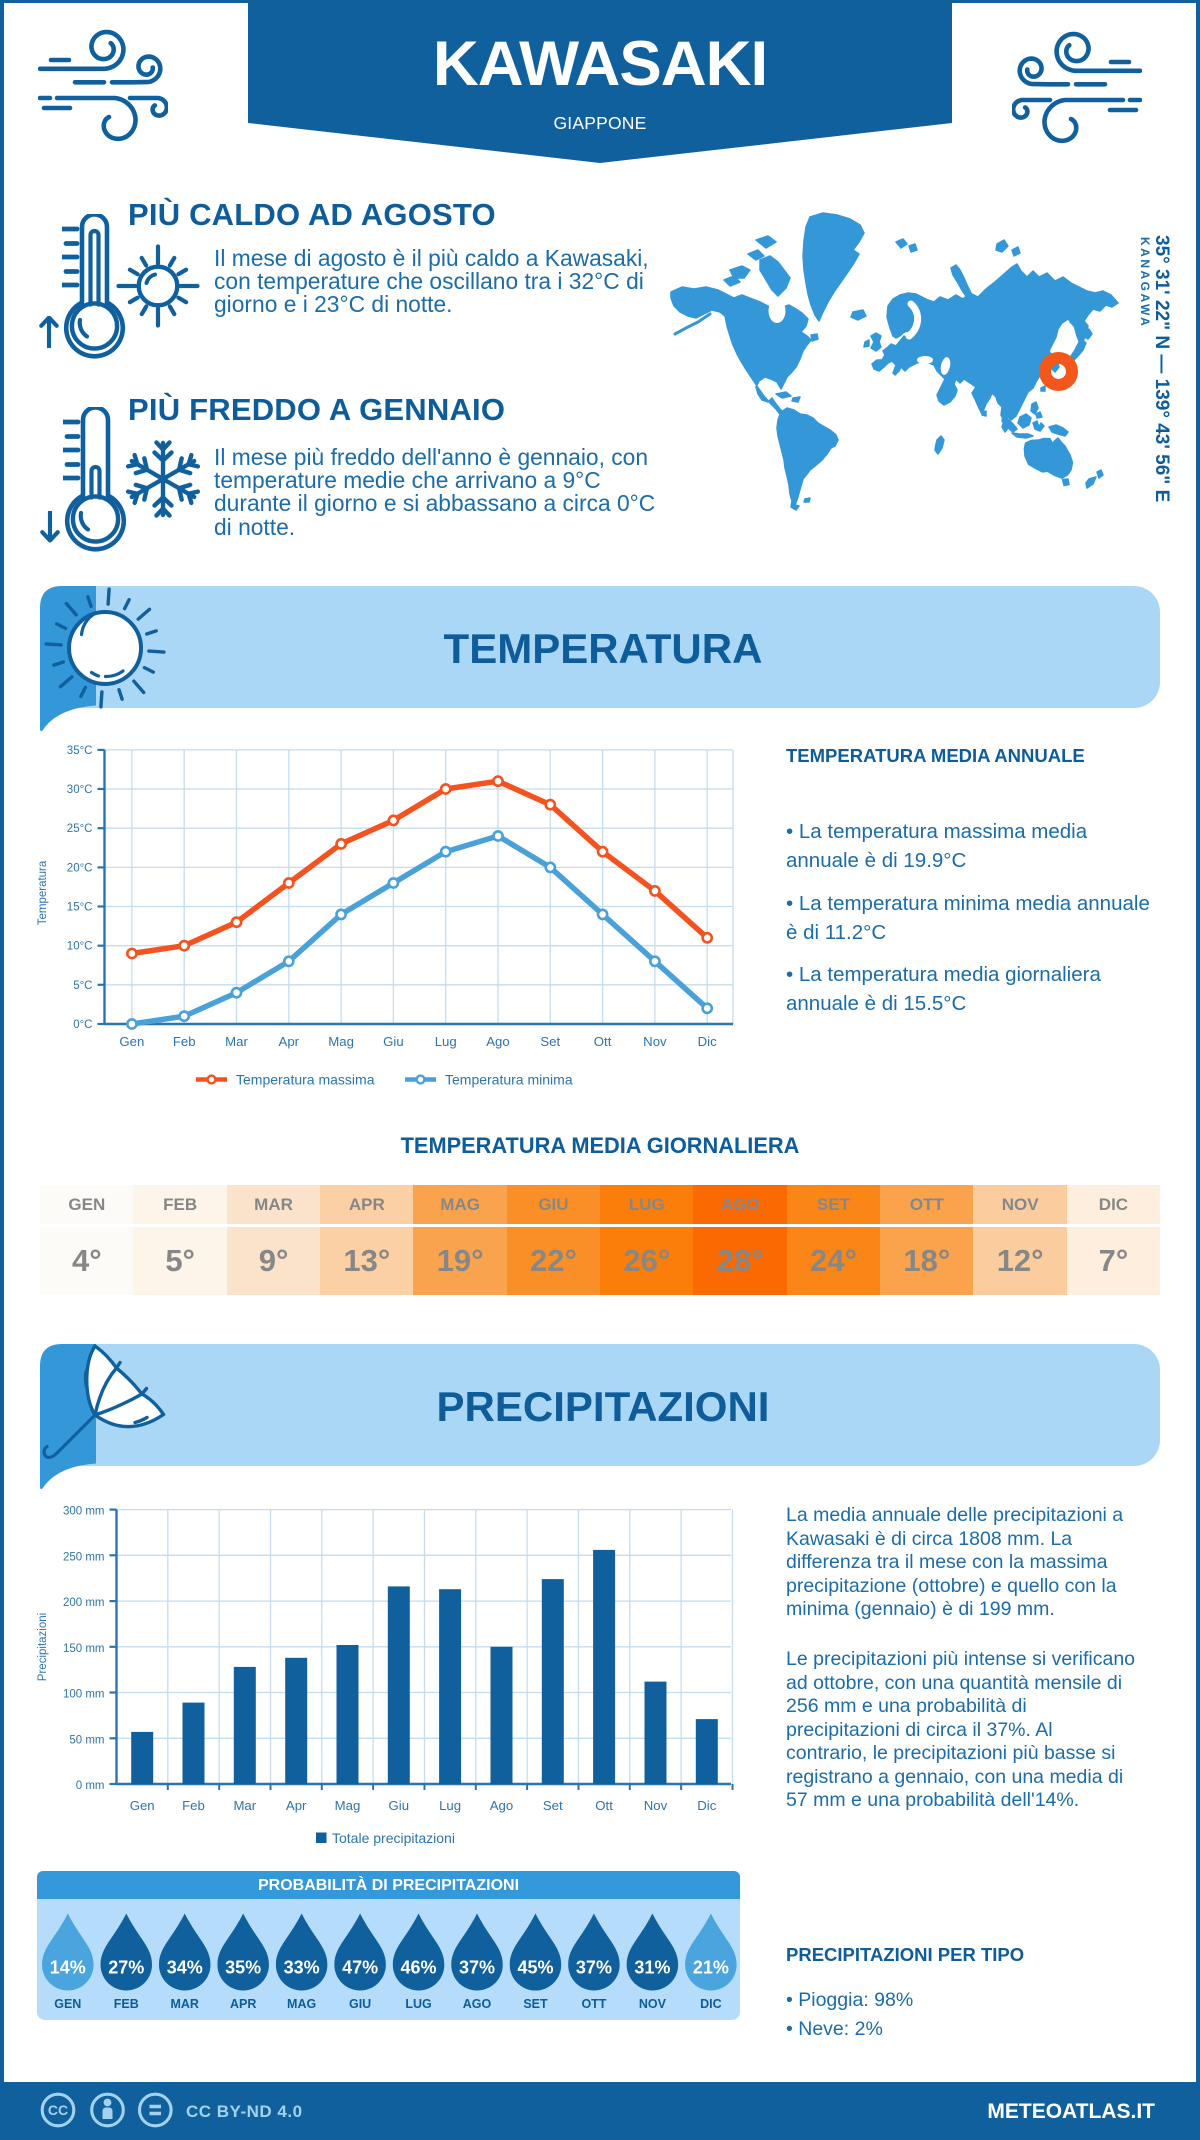 This screenshot has width=1200, height=2140. What do you see at coordinates (509, 1080) in the screenshot?
I see `svg-text: Temperatura minima` at bounding box center [509, 1080].